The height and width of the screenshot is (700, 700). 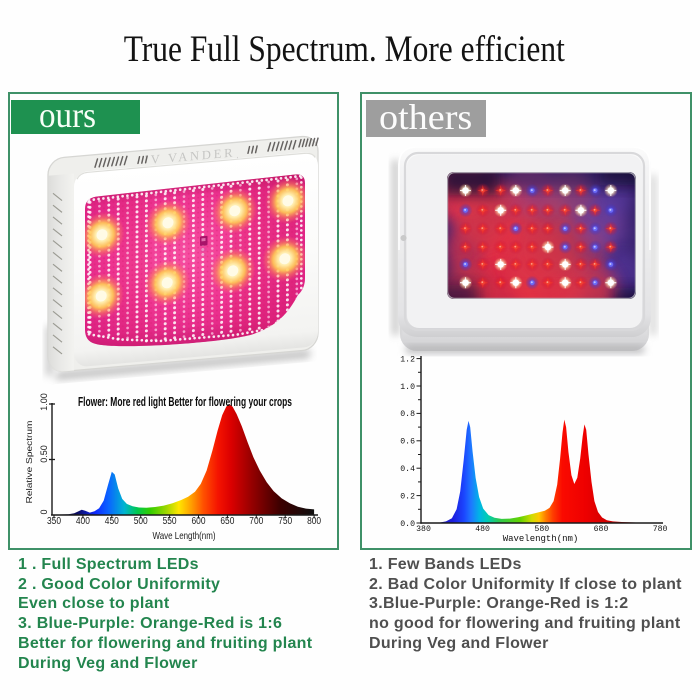 I want to click on svg-text: Wavelength(nm), so click(x=541, y=539).